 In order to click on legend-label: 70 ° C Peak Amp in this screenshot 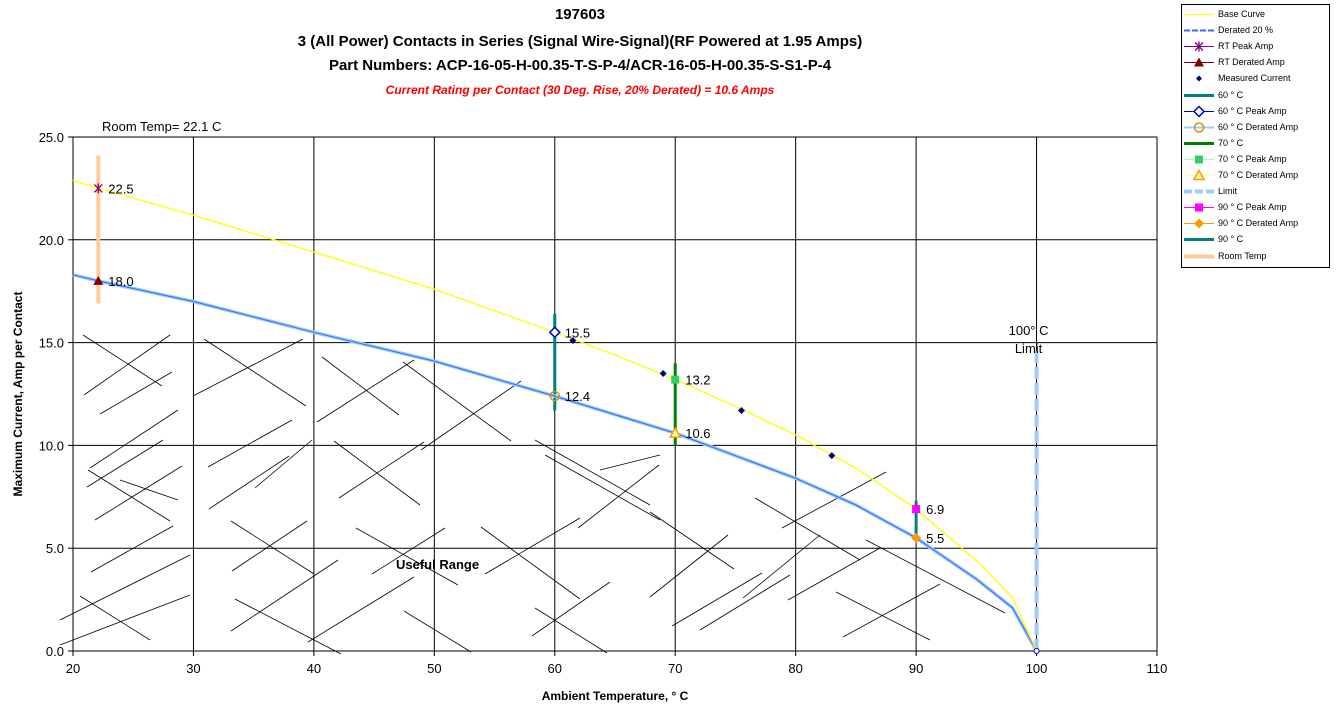, I will do `click(1252, 158)`.